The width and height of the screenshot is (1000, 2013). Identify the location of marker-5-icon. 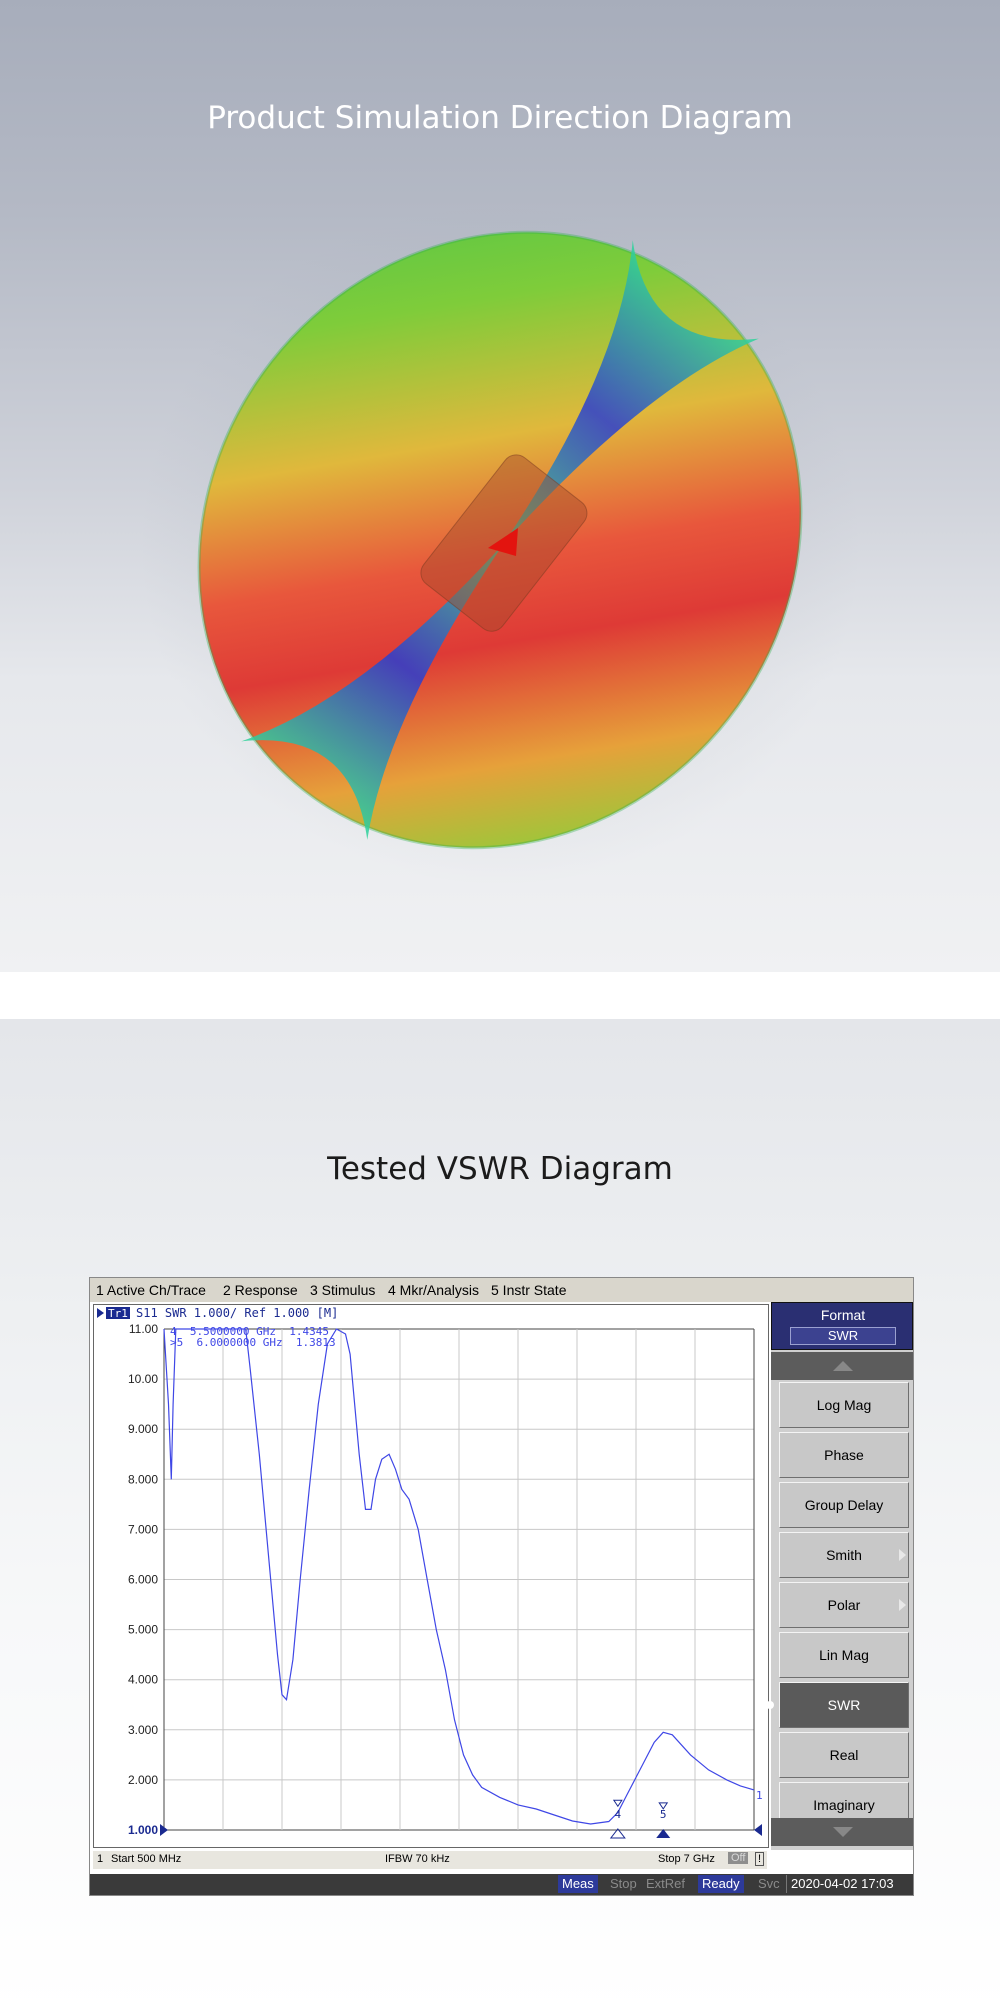
(663, 1833).